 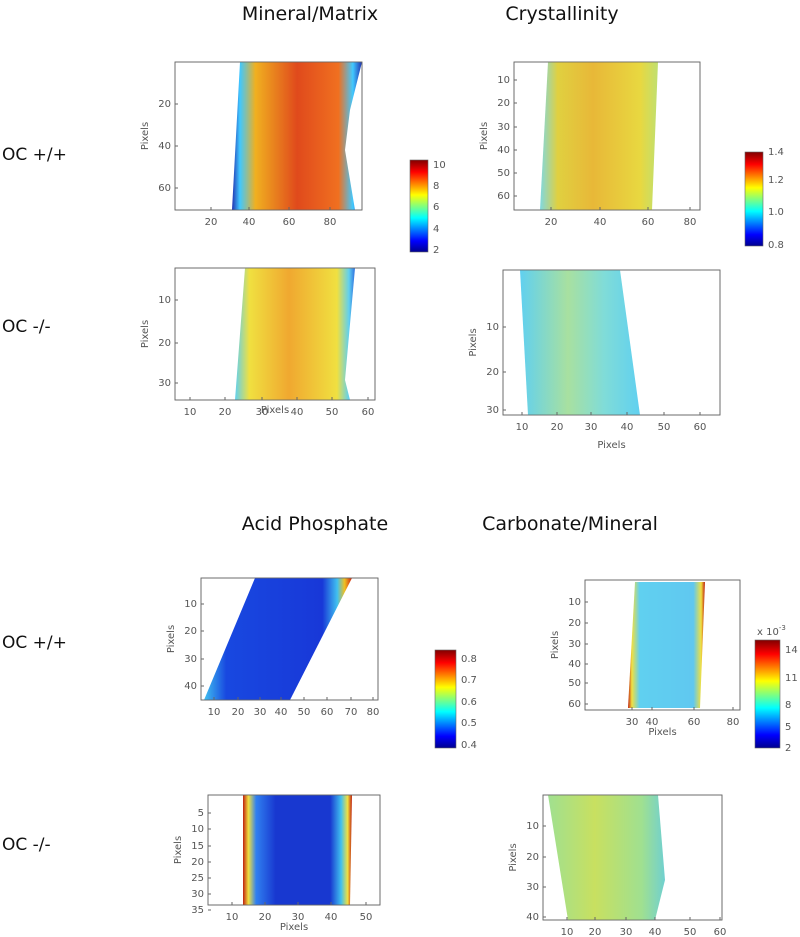 I want to click on colorbar-tick-label: 5, so click(x=788, y=727).